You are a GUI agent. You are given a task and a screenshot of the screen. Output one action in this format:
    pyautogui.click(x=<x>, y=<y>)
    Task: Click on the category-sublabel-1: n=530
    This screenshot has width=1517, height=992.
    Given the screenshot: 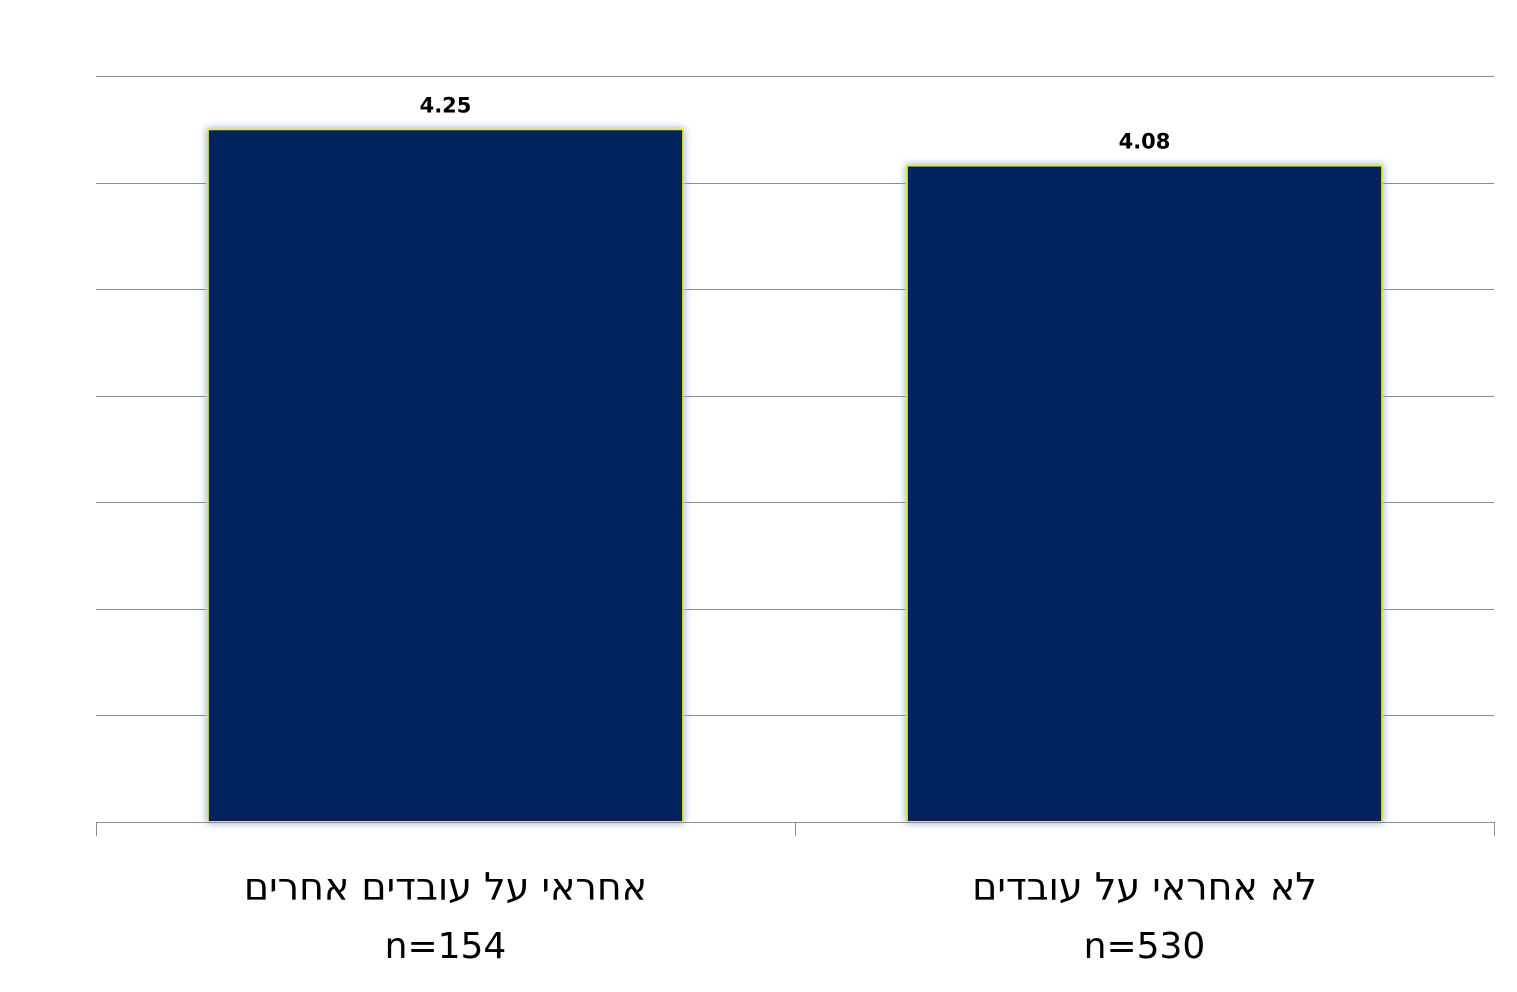 What is the action you would take?
    pyautogui.click(x=1145, y=946)
    